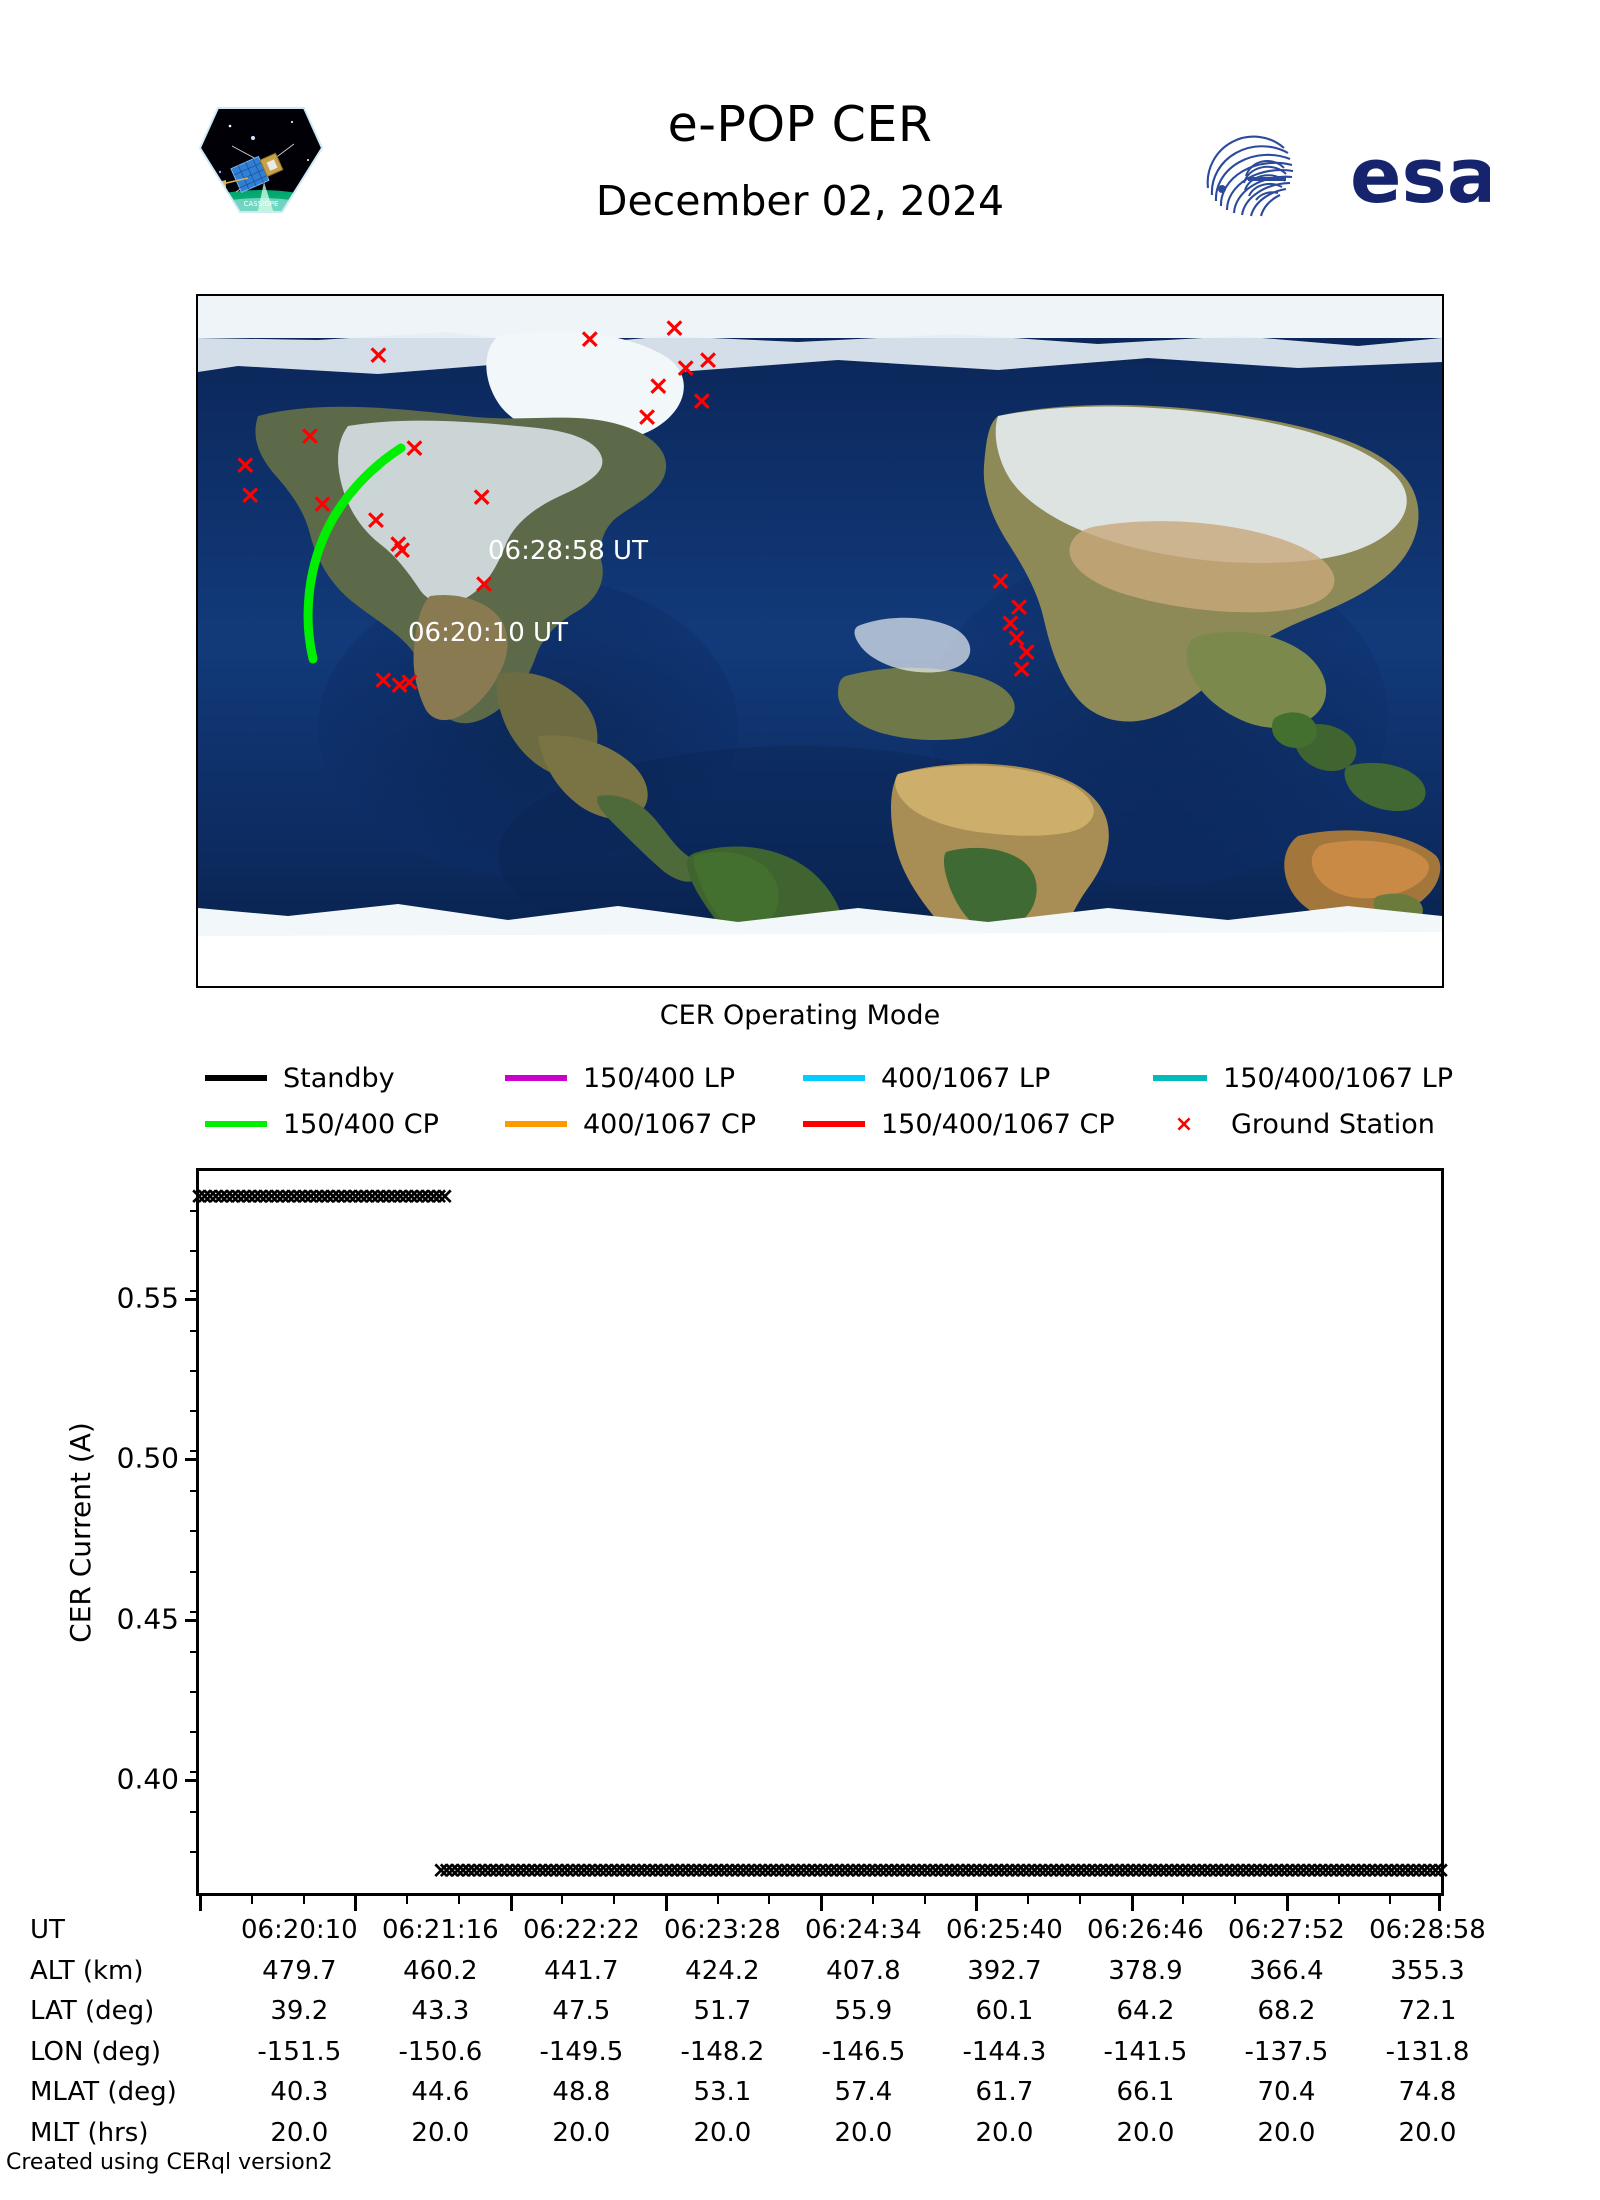  Describe the element at coordinates (863, 2051) in the screenshot. I see `table-cell: -146.5` at that location.